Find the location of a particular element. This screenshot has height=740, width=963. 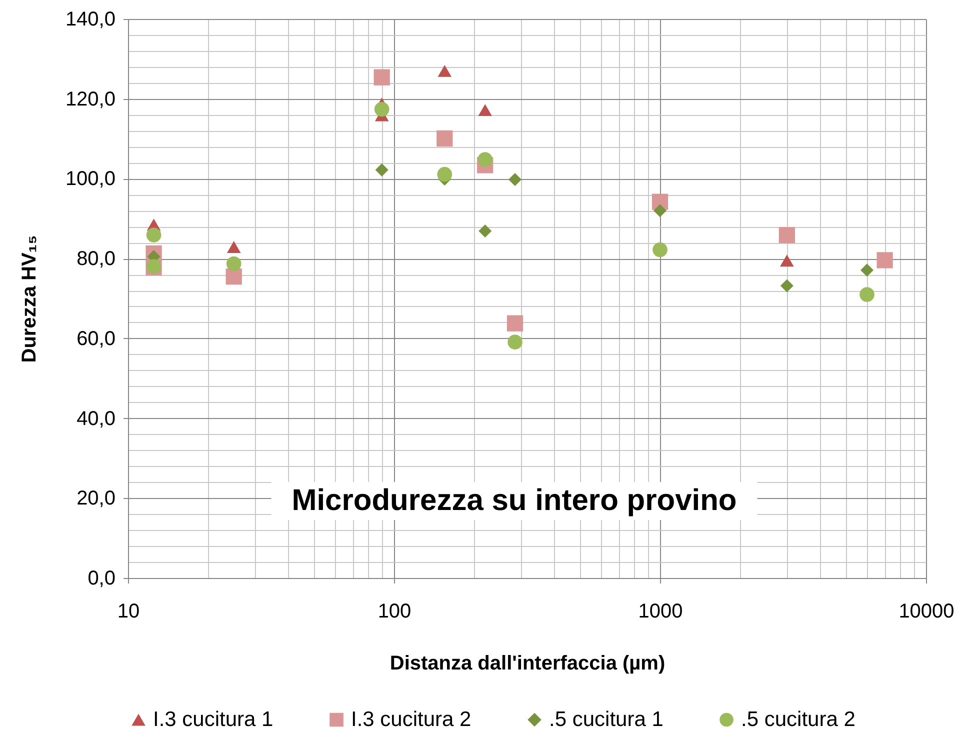

y-tick-label: 0,0 is located at coordinates (102, 579).